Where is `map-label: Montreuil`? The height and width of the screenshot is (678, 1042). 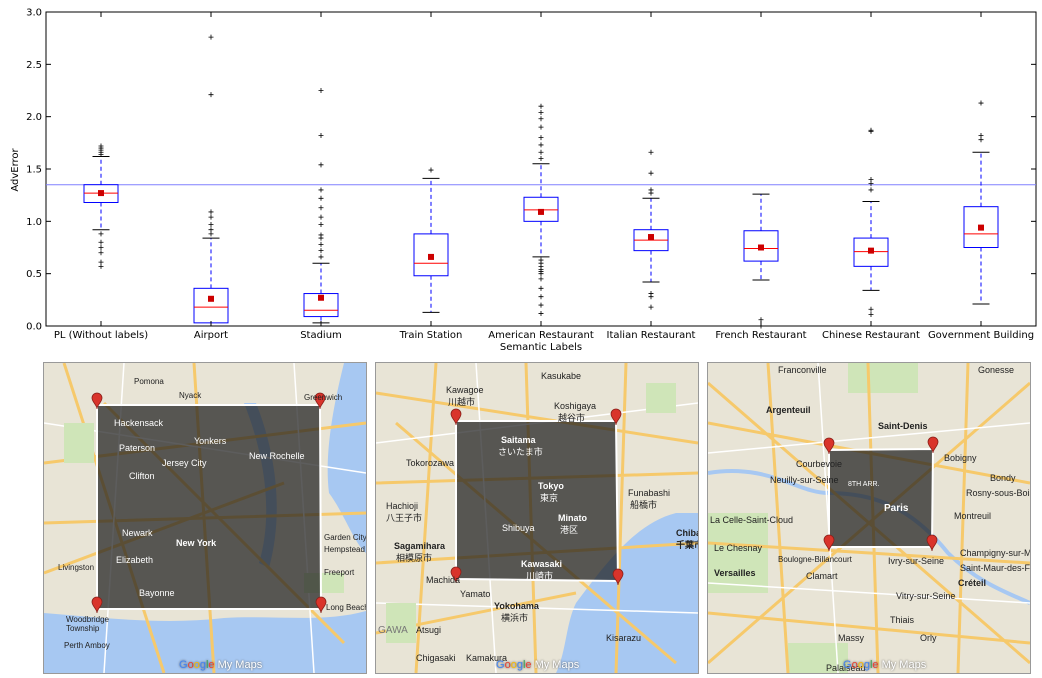 map-label: Montreuil is located at coordinates (973, 516).